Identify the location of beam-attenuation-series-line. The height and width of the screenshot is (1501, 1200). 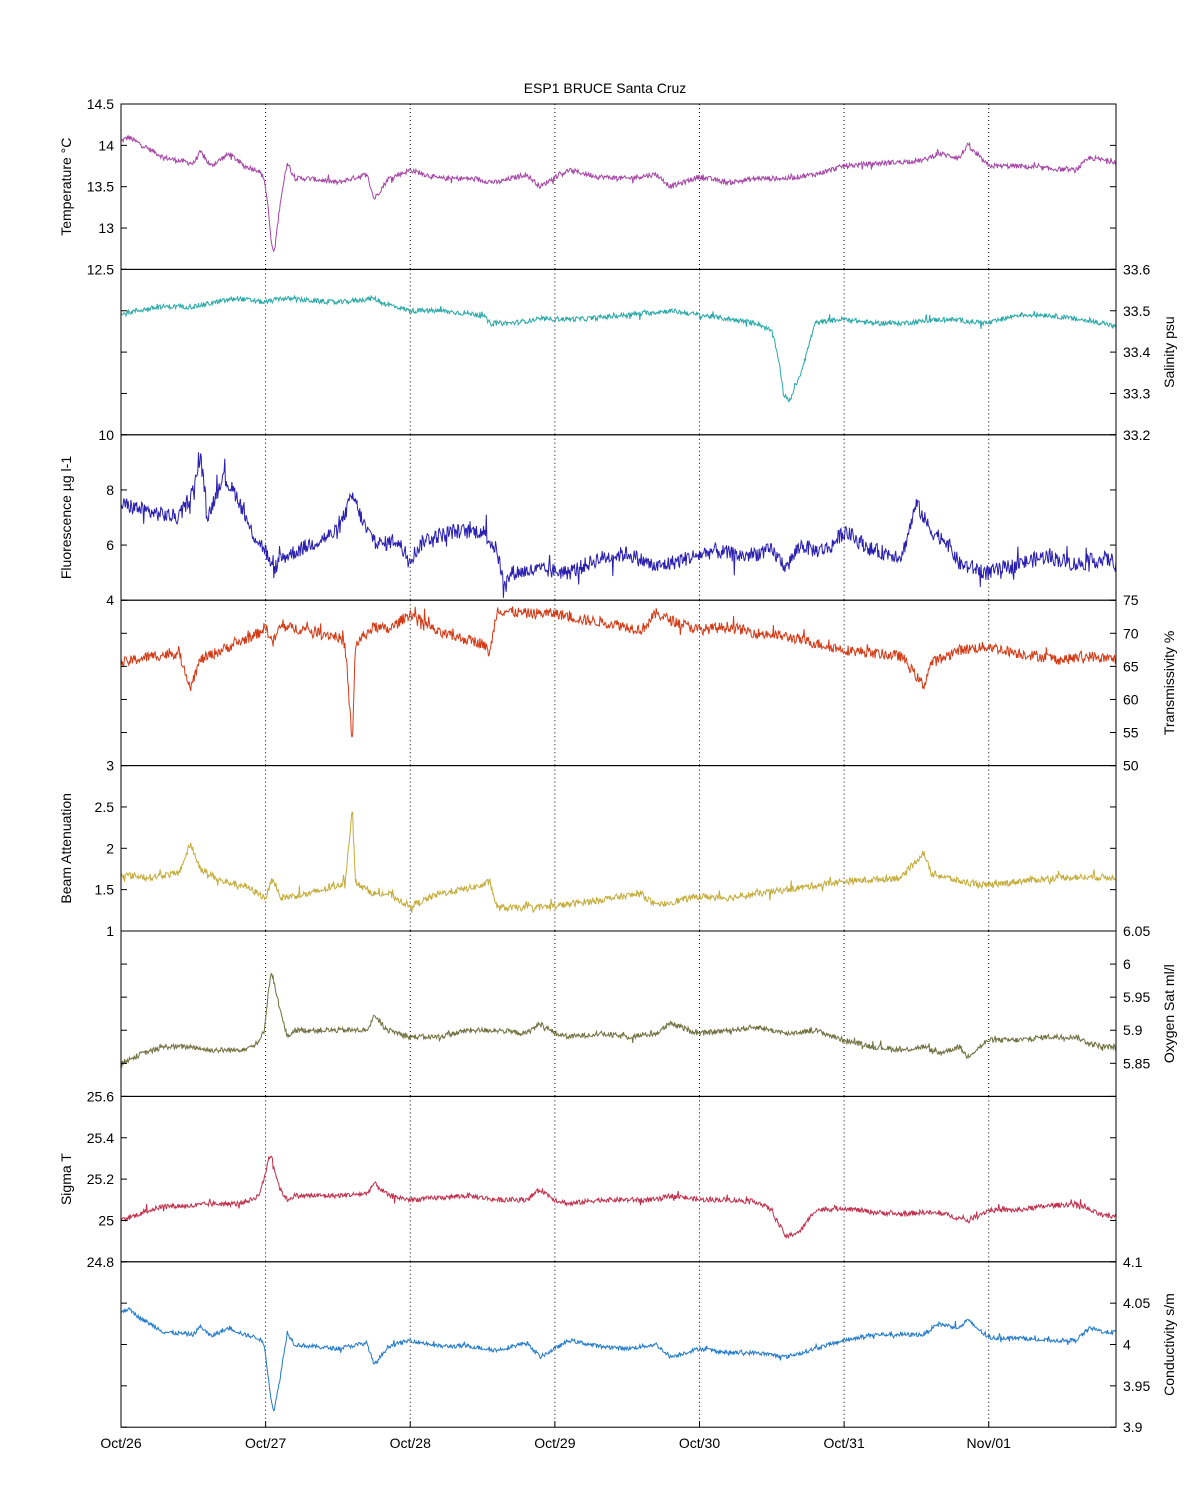
(618, 862).